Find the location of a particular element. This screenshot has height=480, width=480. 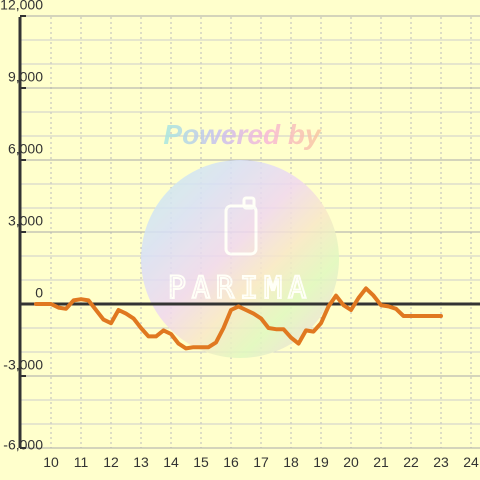

y-tick-label: 0 is located at coordinates (39, 293).